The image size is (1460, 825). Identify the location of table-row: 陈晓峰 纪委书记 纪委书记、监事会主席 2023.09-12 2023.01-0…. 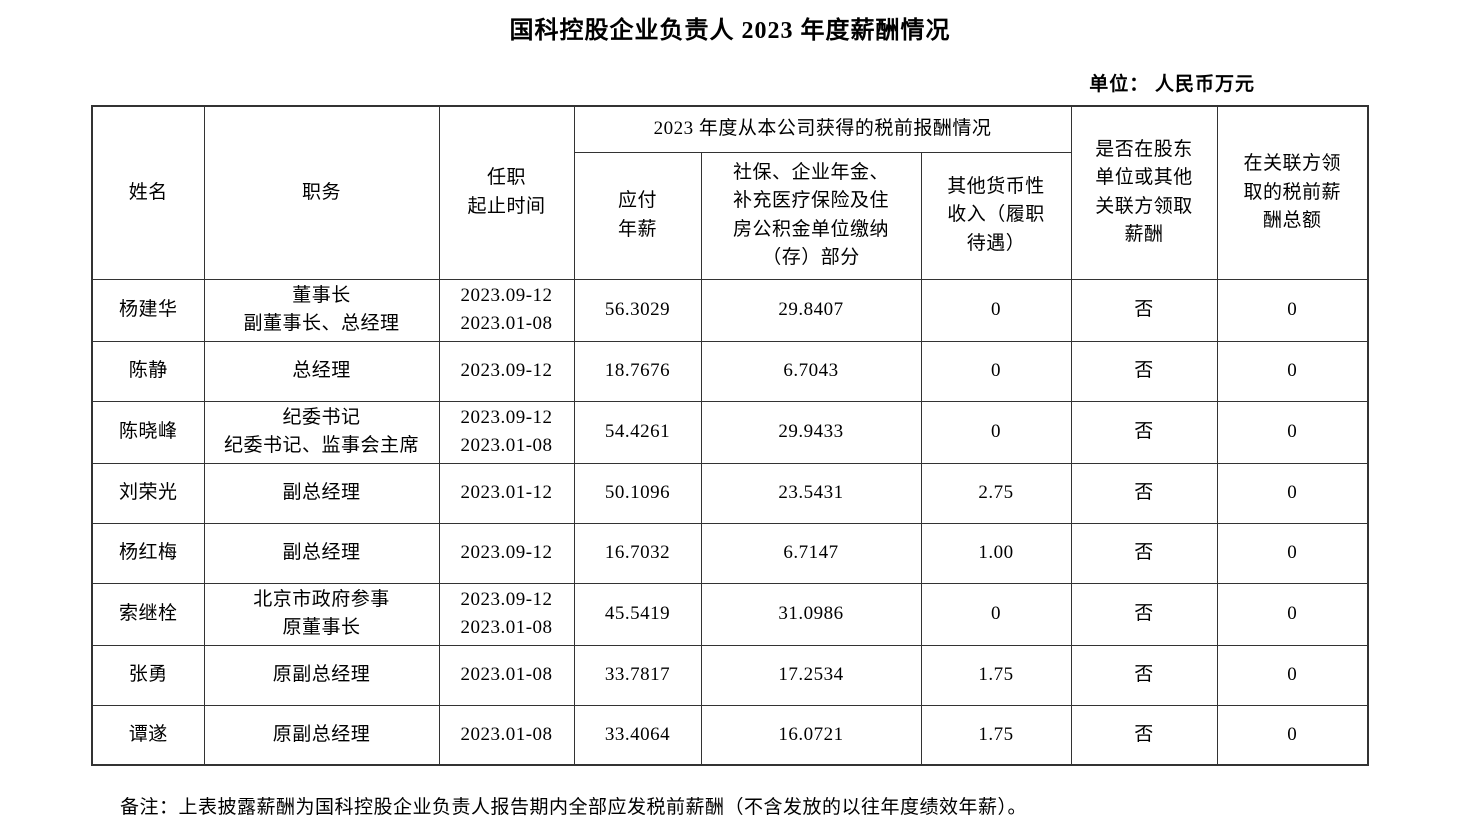
(730, 432).